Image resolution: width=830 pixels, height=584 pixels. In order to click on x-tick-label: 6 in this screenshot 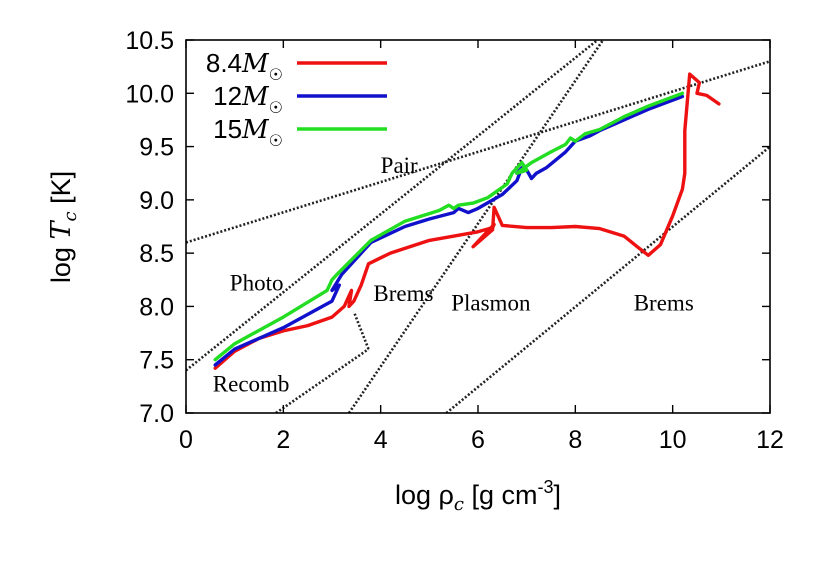, I will do `click(478, 440)`.